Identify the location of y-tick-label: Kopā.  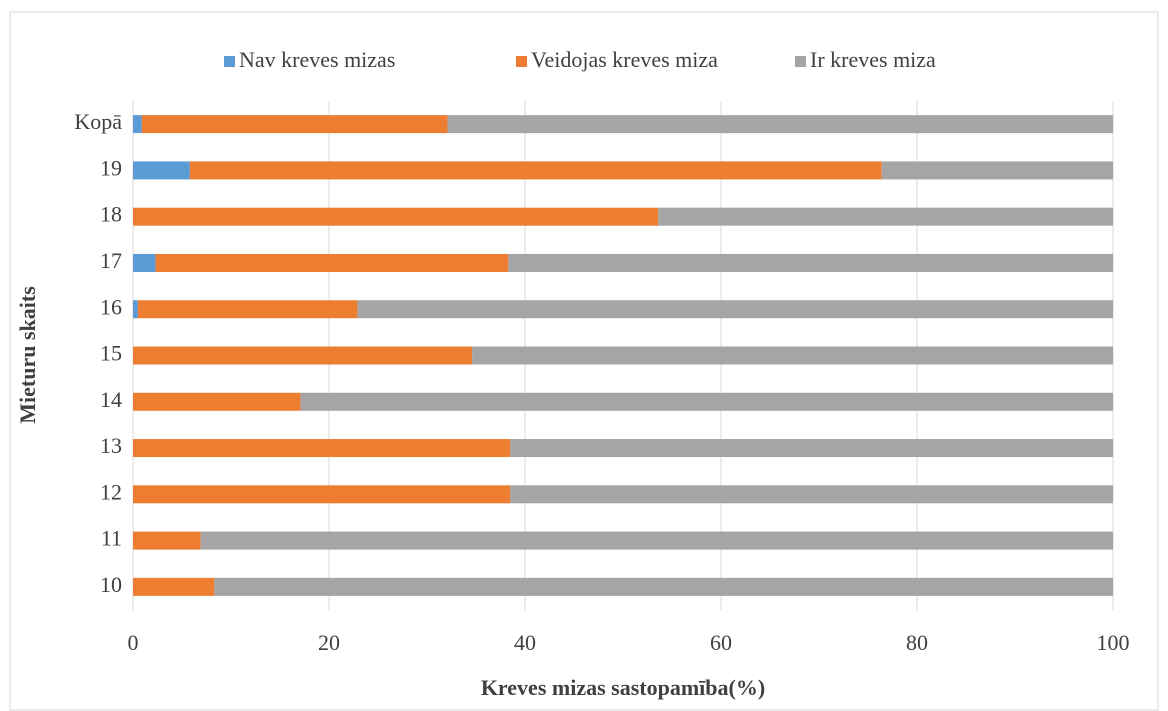
(98, 121).